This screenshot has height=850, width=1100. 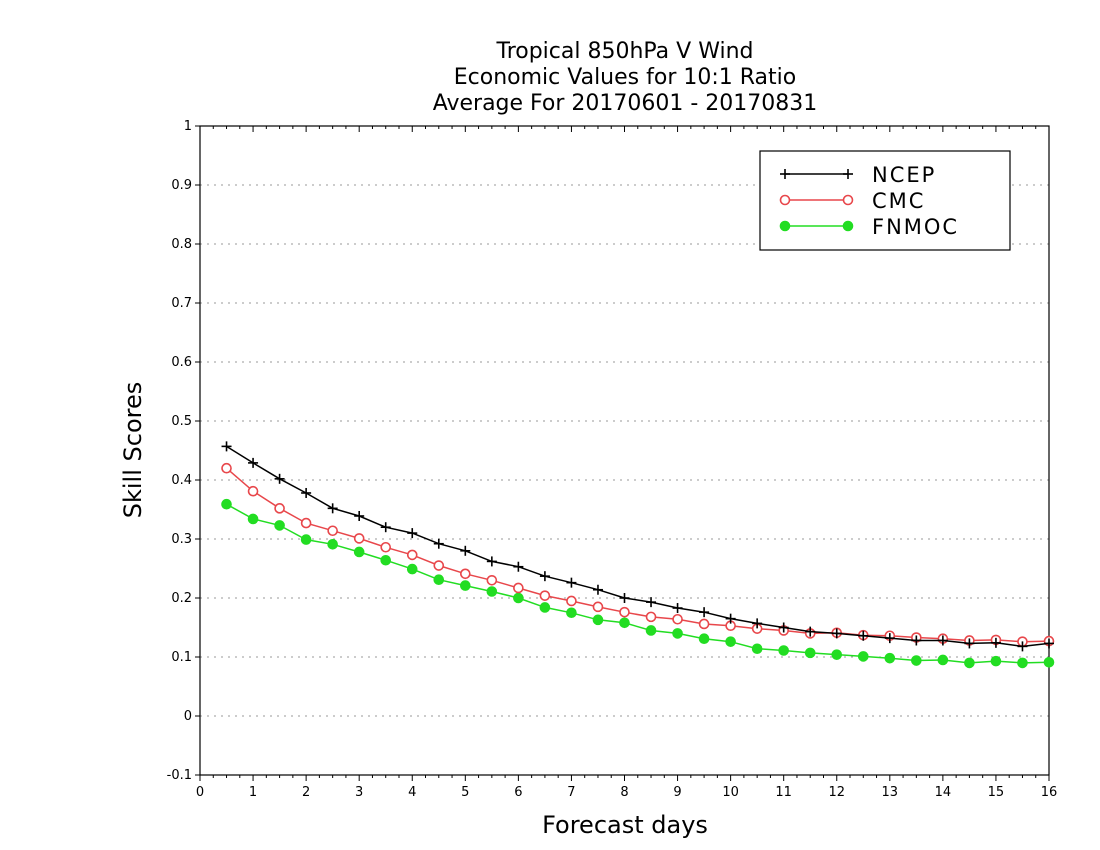 I want to click on y-tick-label: 0.3, so click(x=181, y=539).